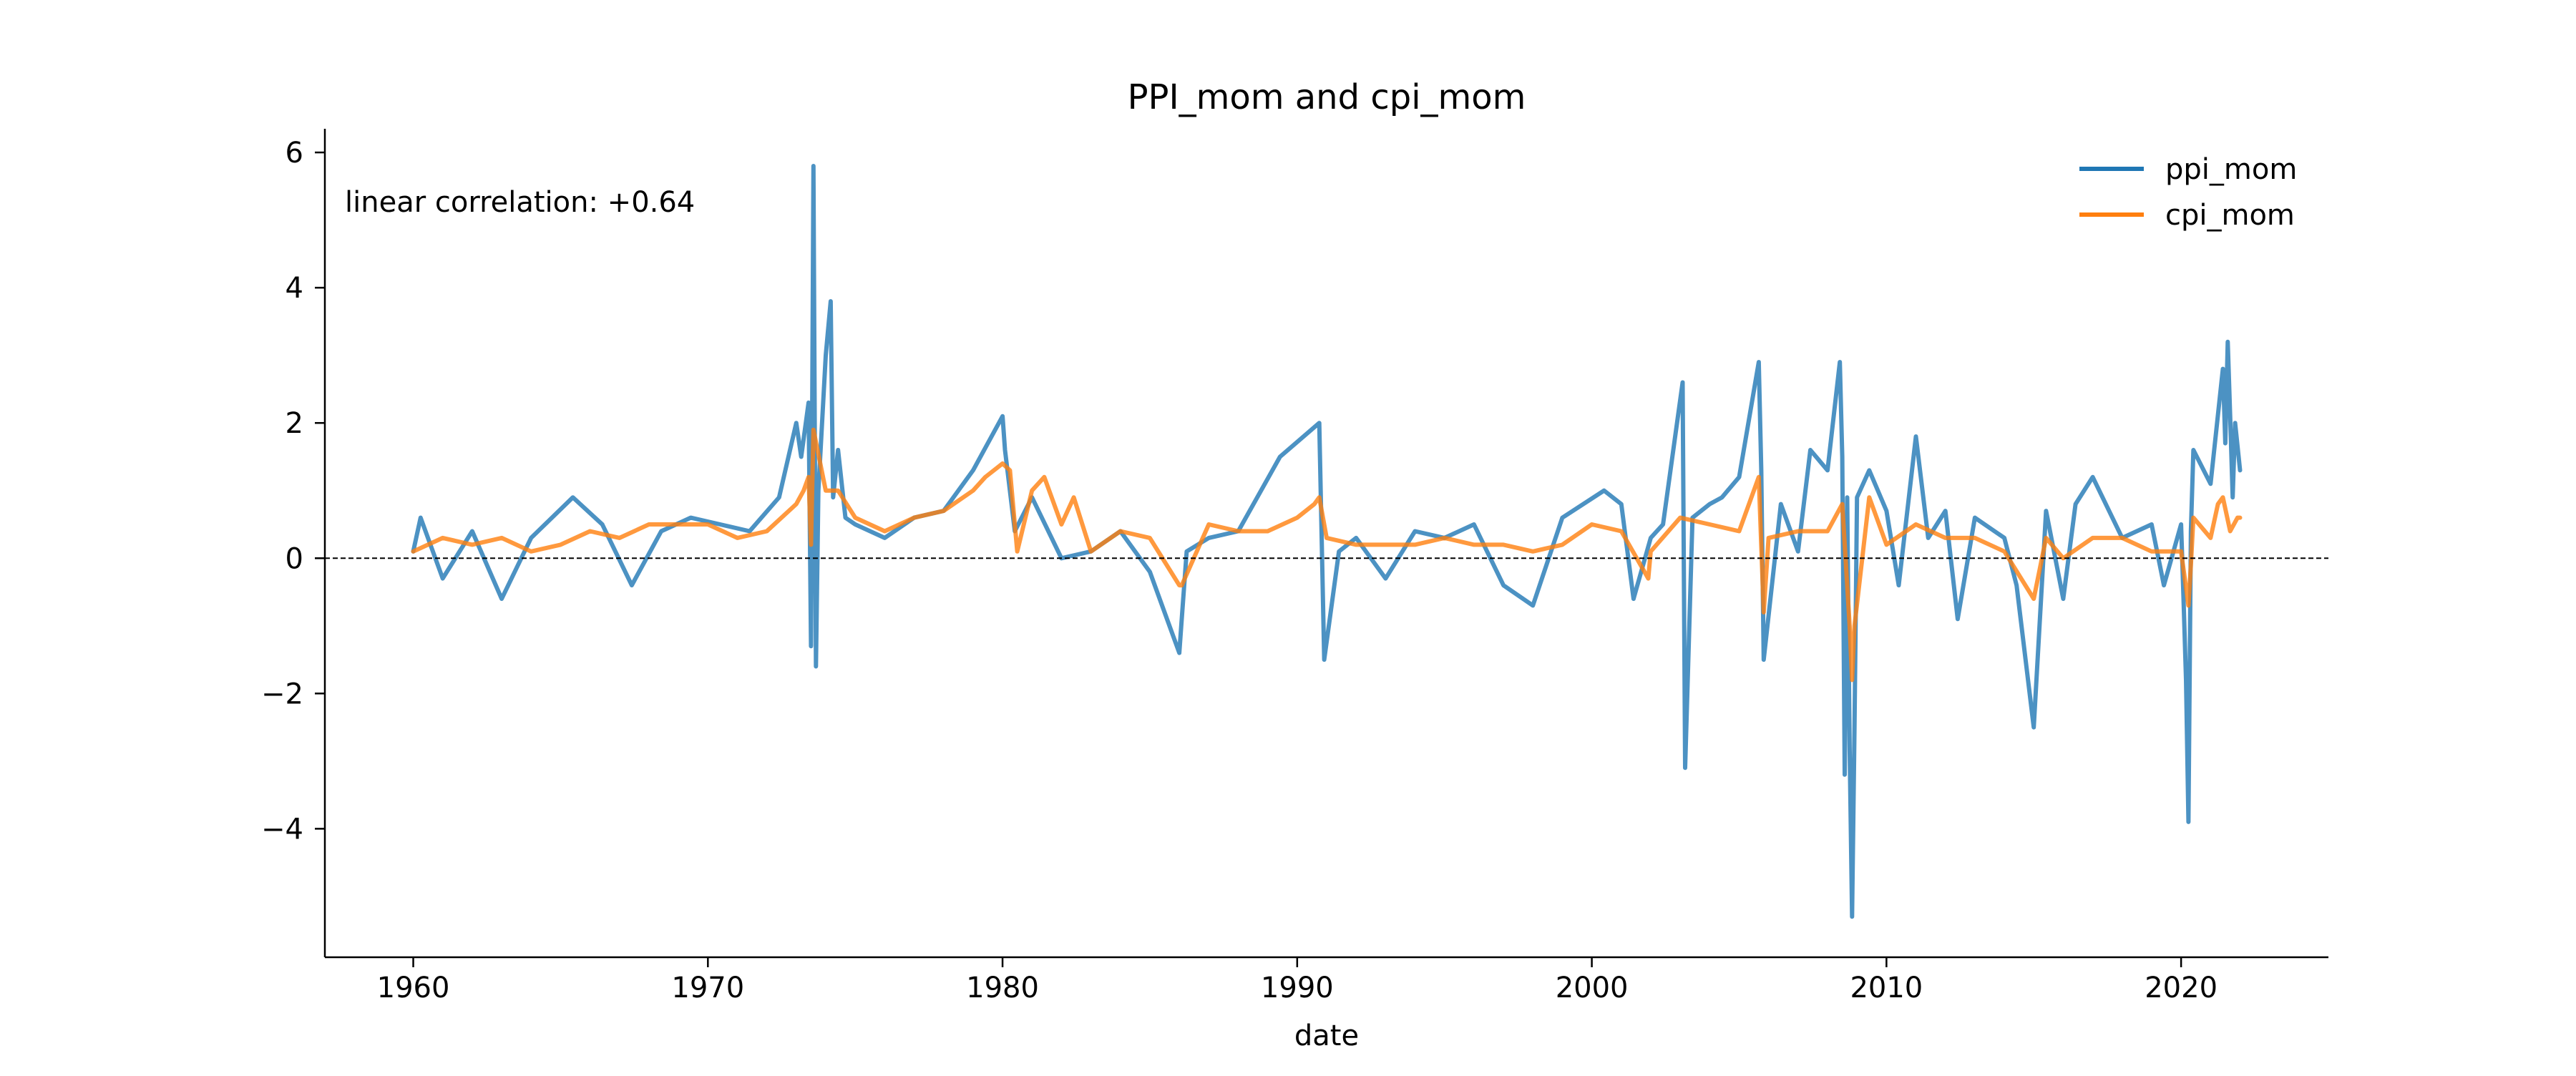 The width and height of the screenshot is (2576, 1076). Describe the element at coordinates (2231, 170) in the screenshot. I see `legend-label-ppi_mom: ppi_mom` at that location.